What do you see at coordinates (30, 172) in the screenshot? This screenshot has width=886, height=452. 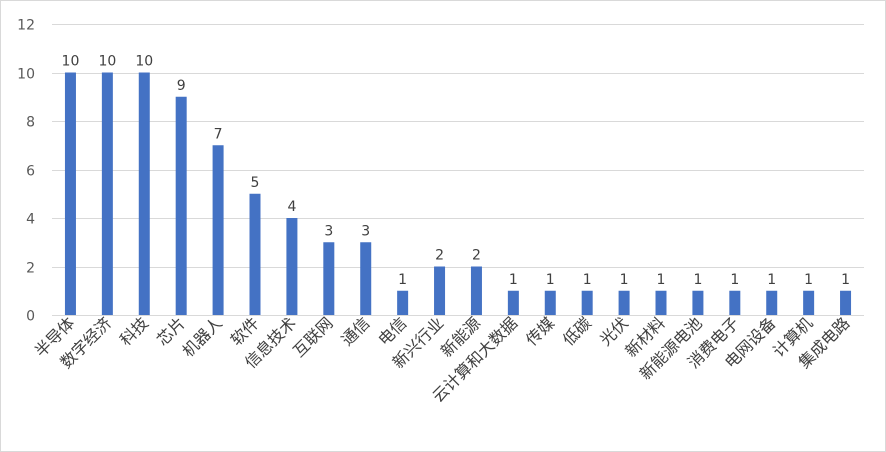 I see `y-tick-label: 6` at bounding box center [30, 172].